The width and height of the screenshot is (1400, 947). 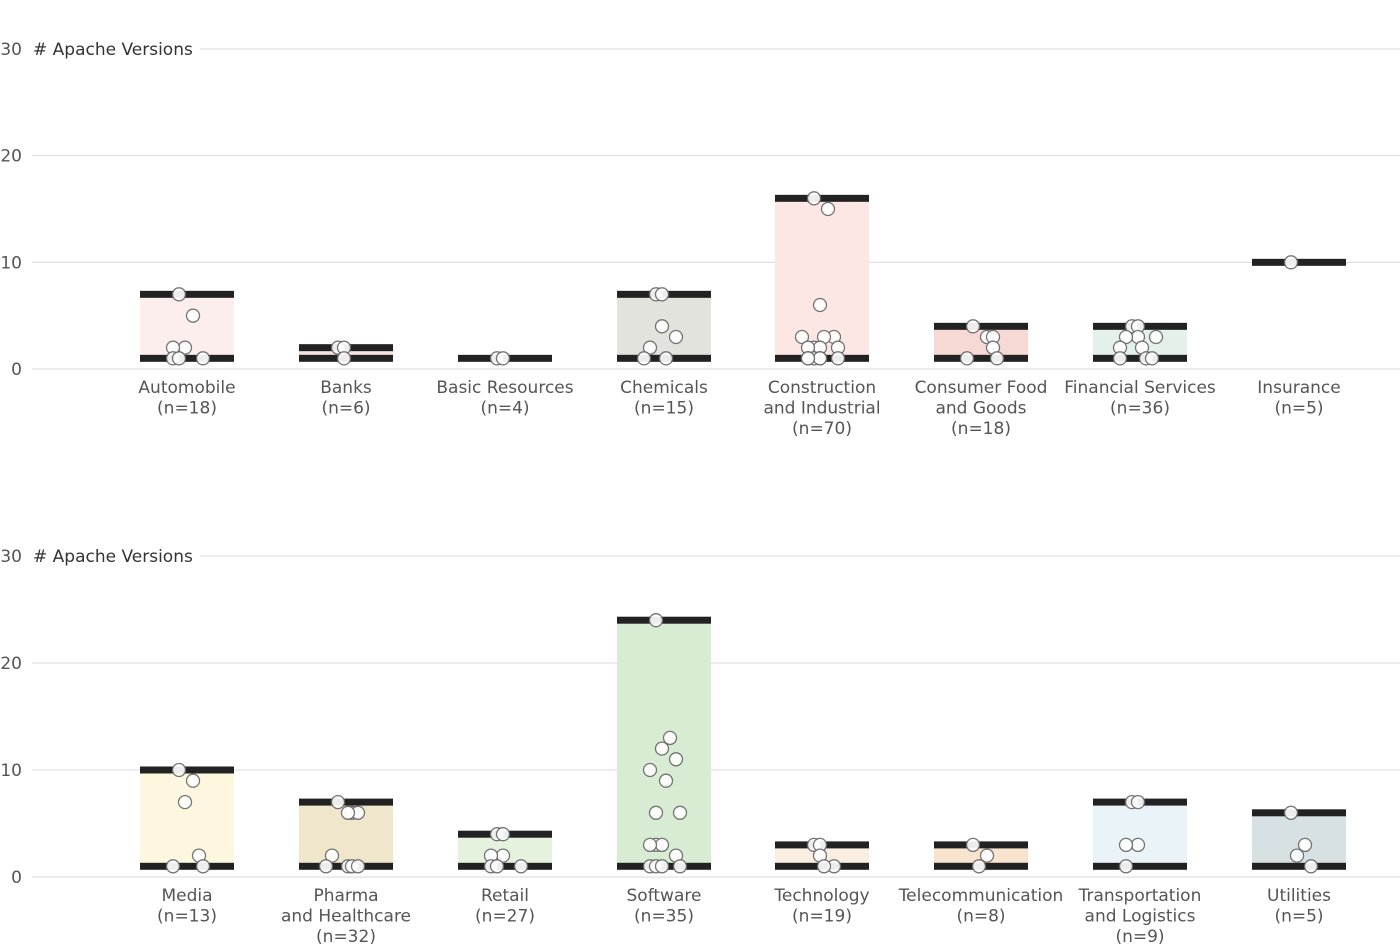 I want to click on category-group: Financial Services(n=36), so click(x=1140, y=369).